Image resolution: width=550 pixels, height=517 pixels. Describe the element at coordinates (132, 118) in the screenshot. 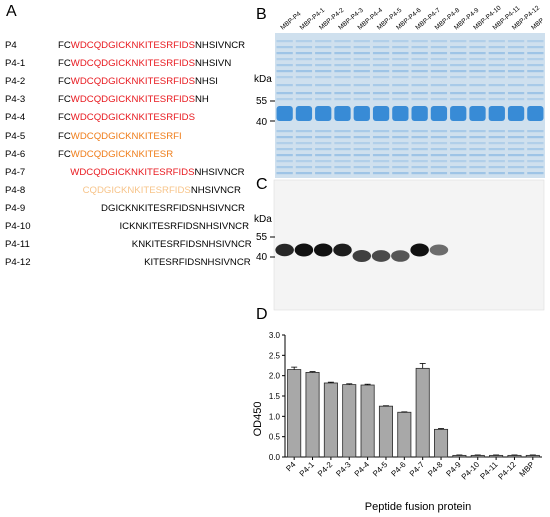

I see `sequence-segment: WDCQDGICKNKITESRFIDS` at that location.